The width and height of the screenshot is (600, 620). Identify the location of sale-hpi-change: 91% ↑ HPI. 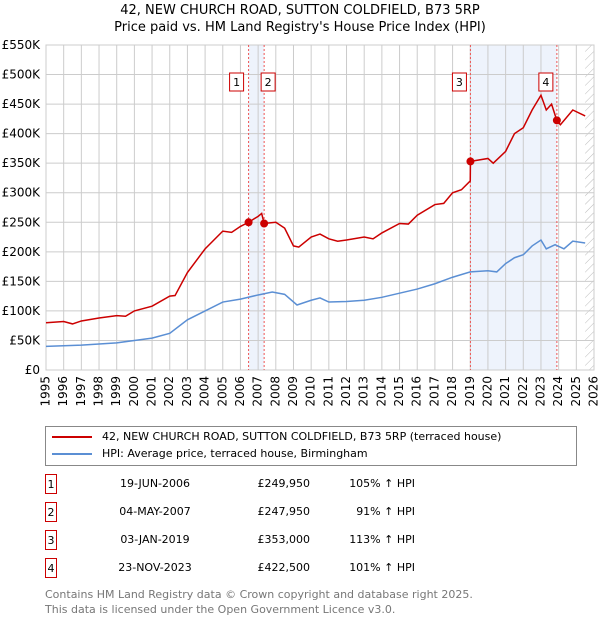
(385, 511).